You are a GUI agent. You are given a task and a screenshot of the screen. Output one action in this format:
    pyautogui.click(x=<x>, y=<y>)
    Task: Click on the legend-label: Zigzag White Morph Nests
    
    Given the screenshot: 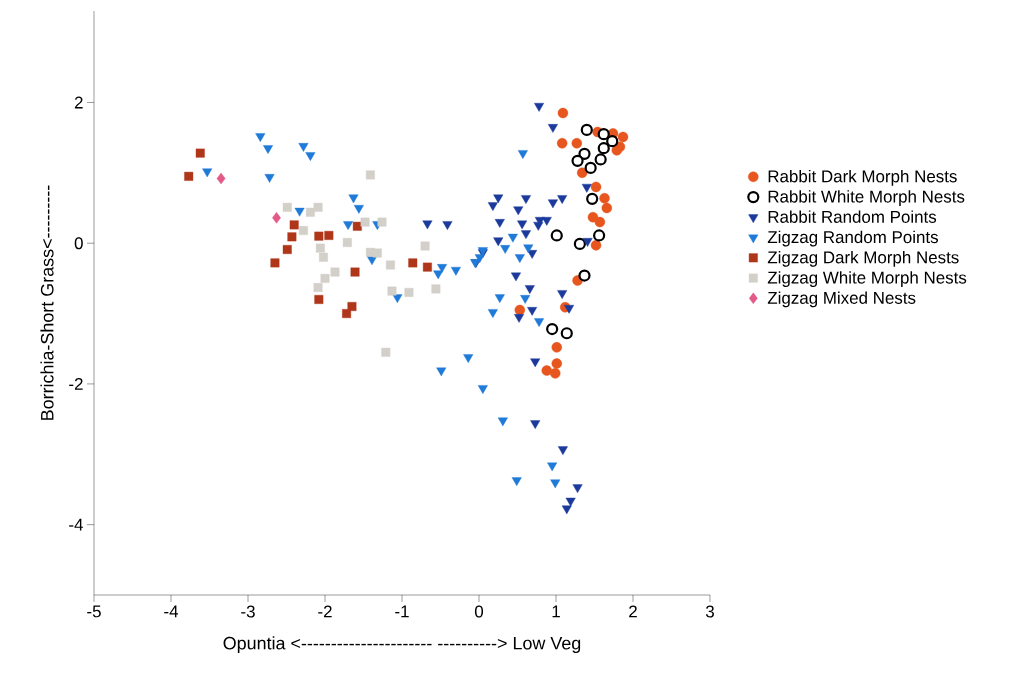 What is the action you would take?
    pyautogui.click(x=867, y=279)
    